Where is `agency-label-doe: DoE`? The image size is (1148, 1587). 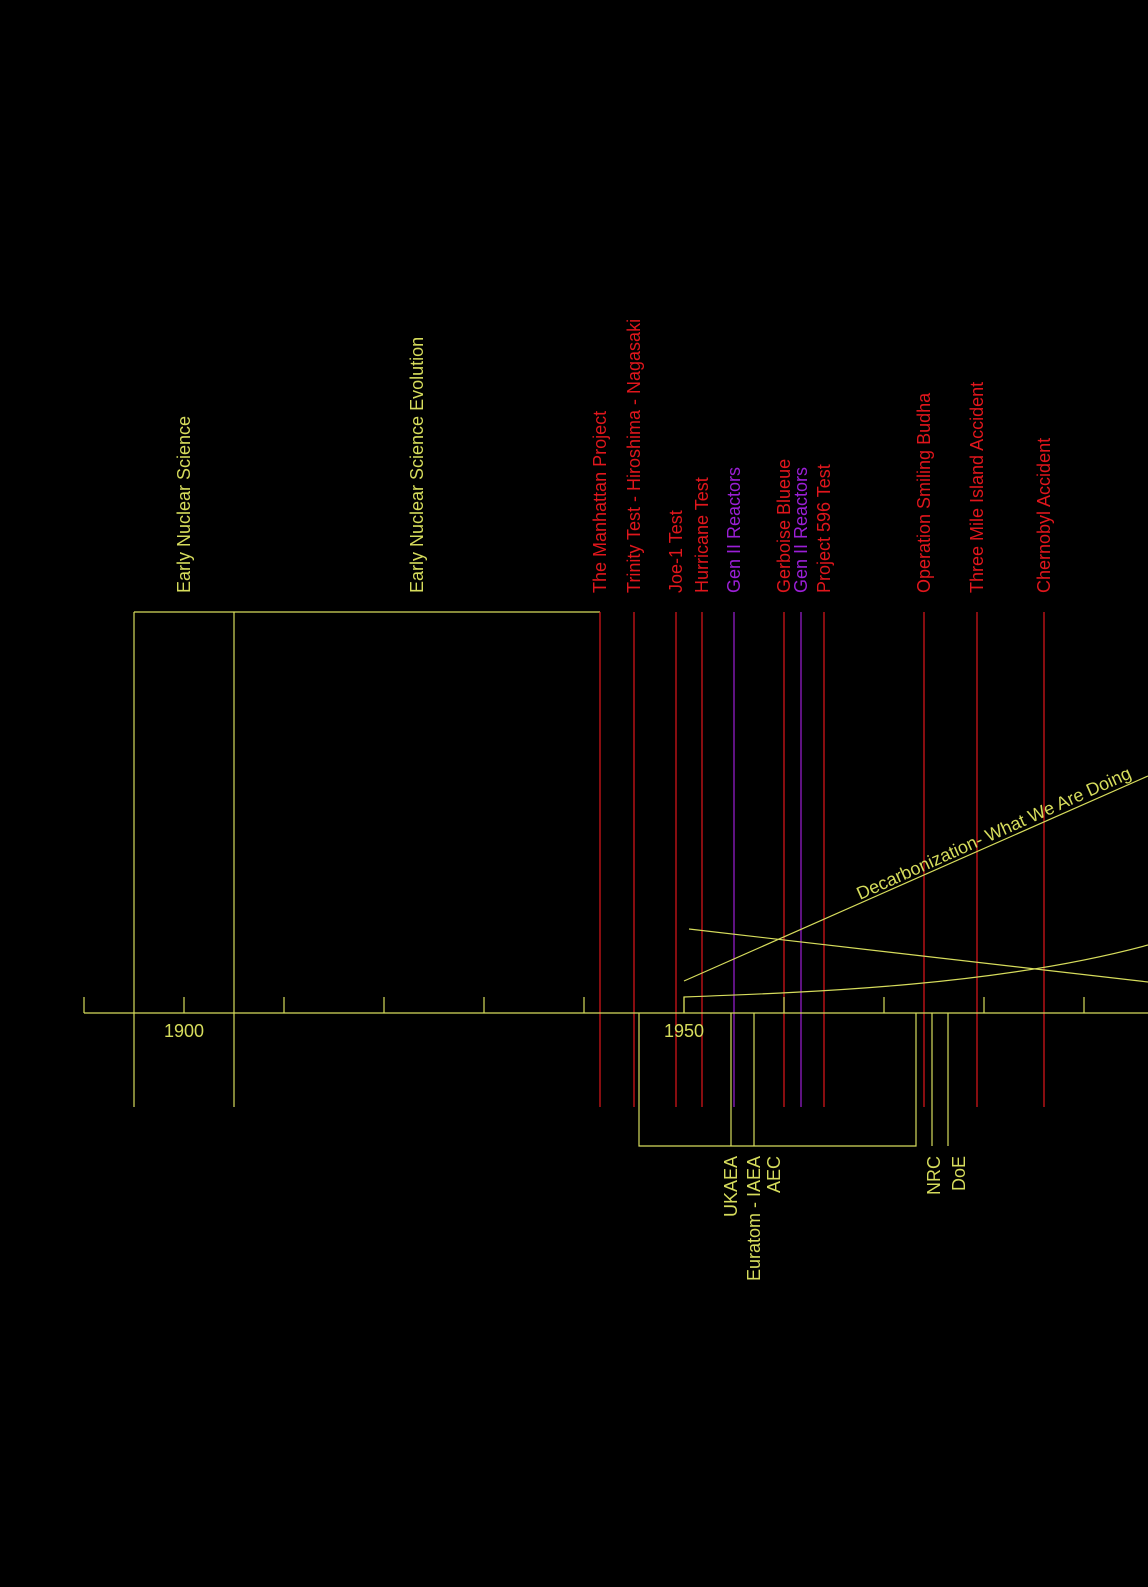
agency-label-doe: DoE is located at coordinates (959, 1173).